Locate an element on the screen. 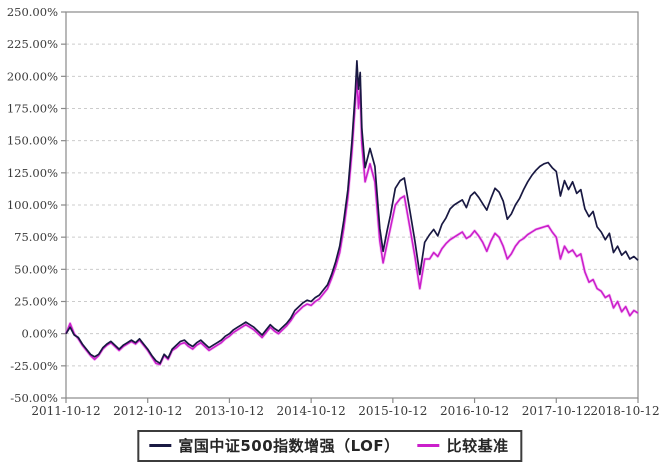 This screenshot has width=660, height=465. y-axis-label: 25.00% is located at coordinates (36, 302).